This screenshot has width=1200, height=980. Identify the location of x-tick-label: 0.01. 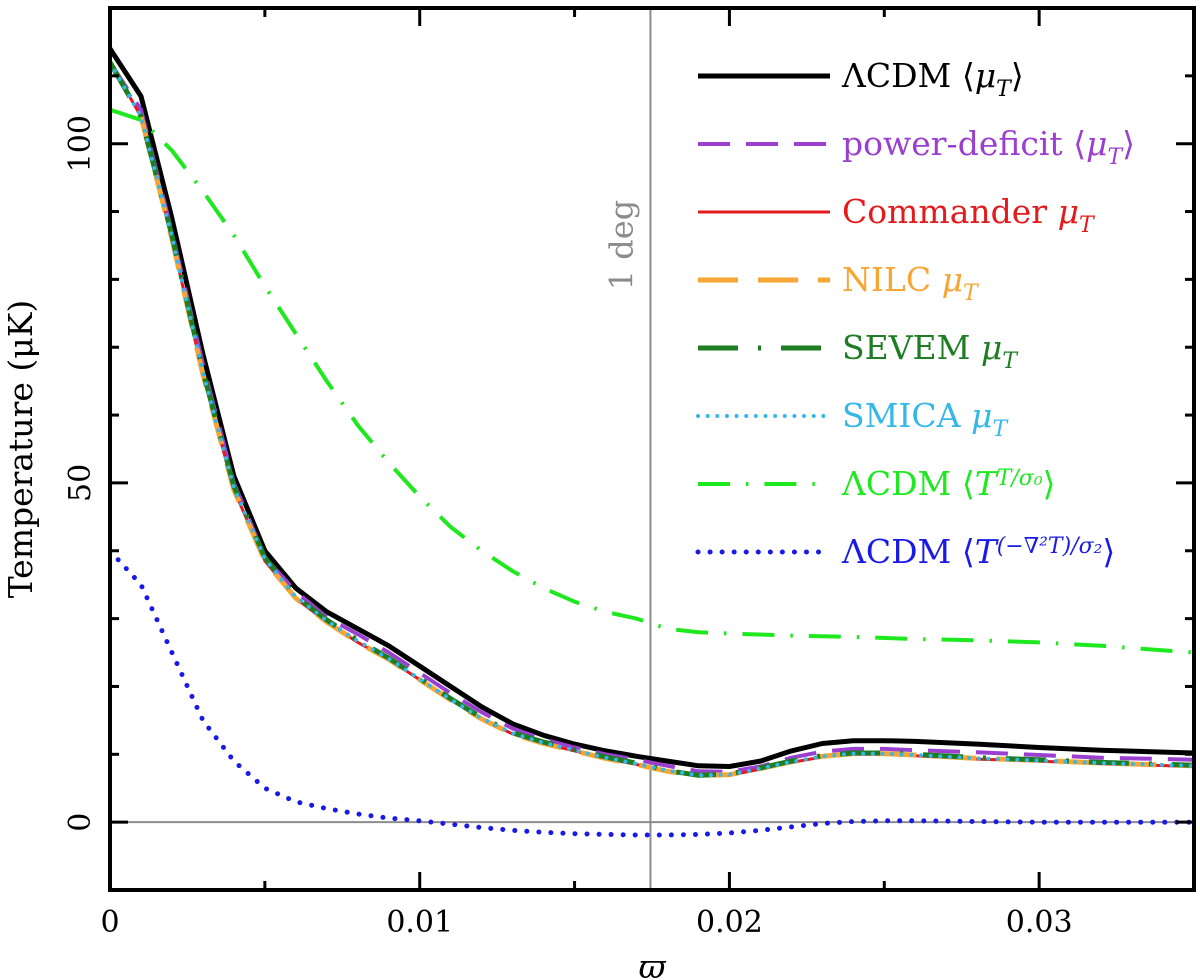
(419, 922).